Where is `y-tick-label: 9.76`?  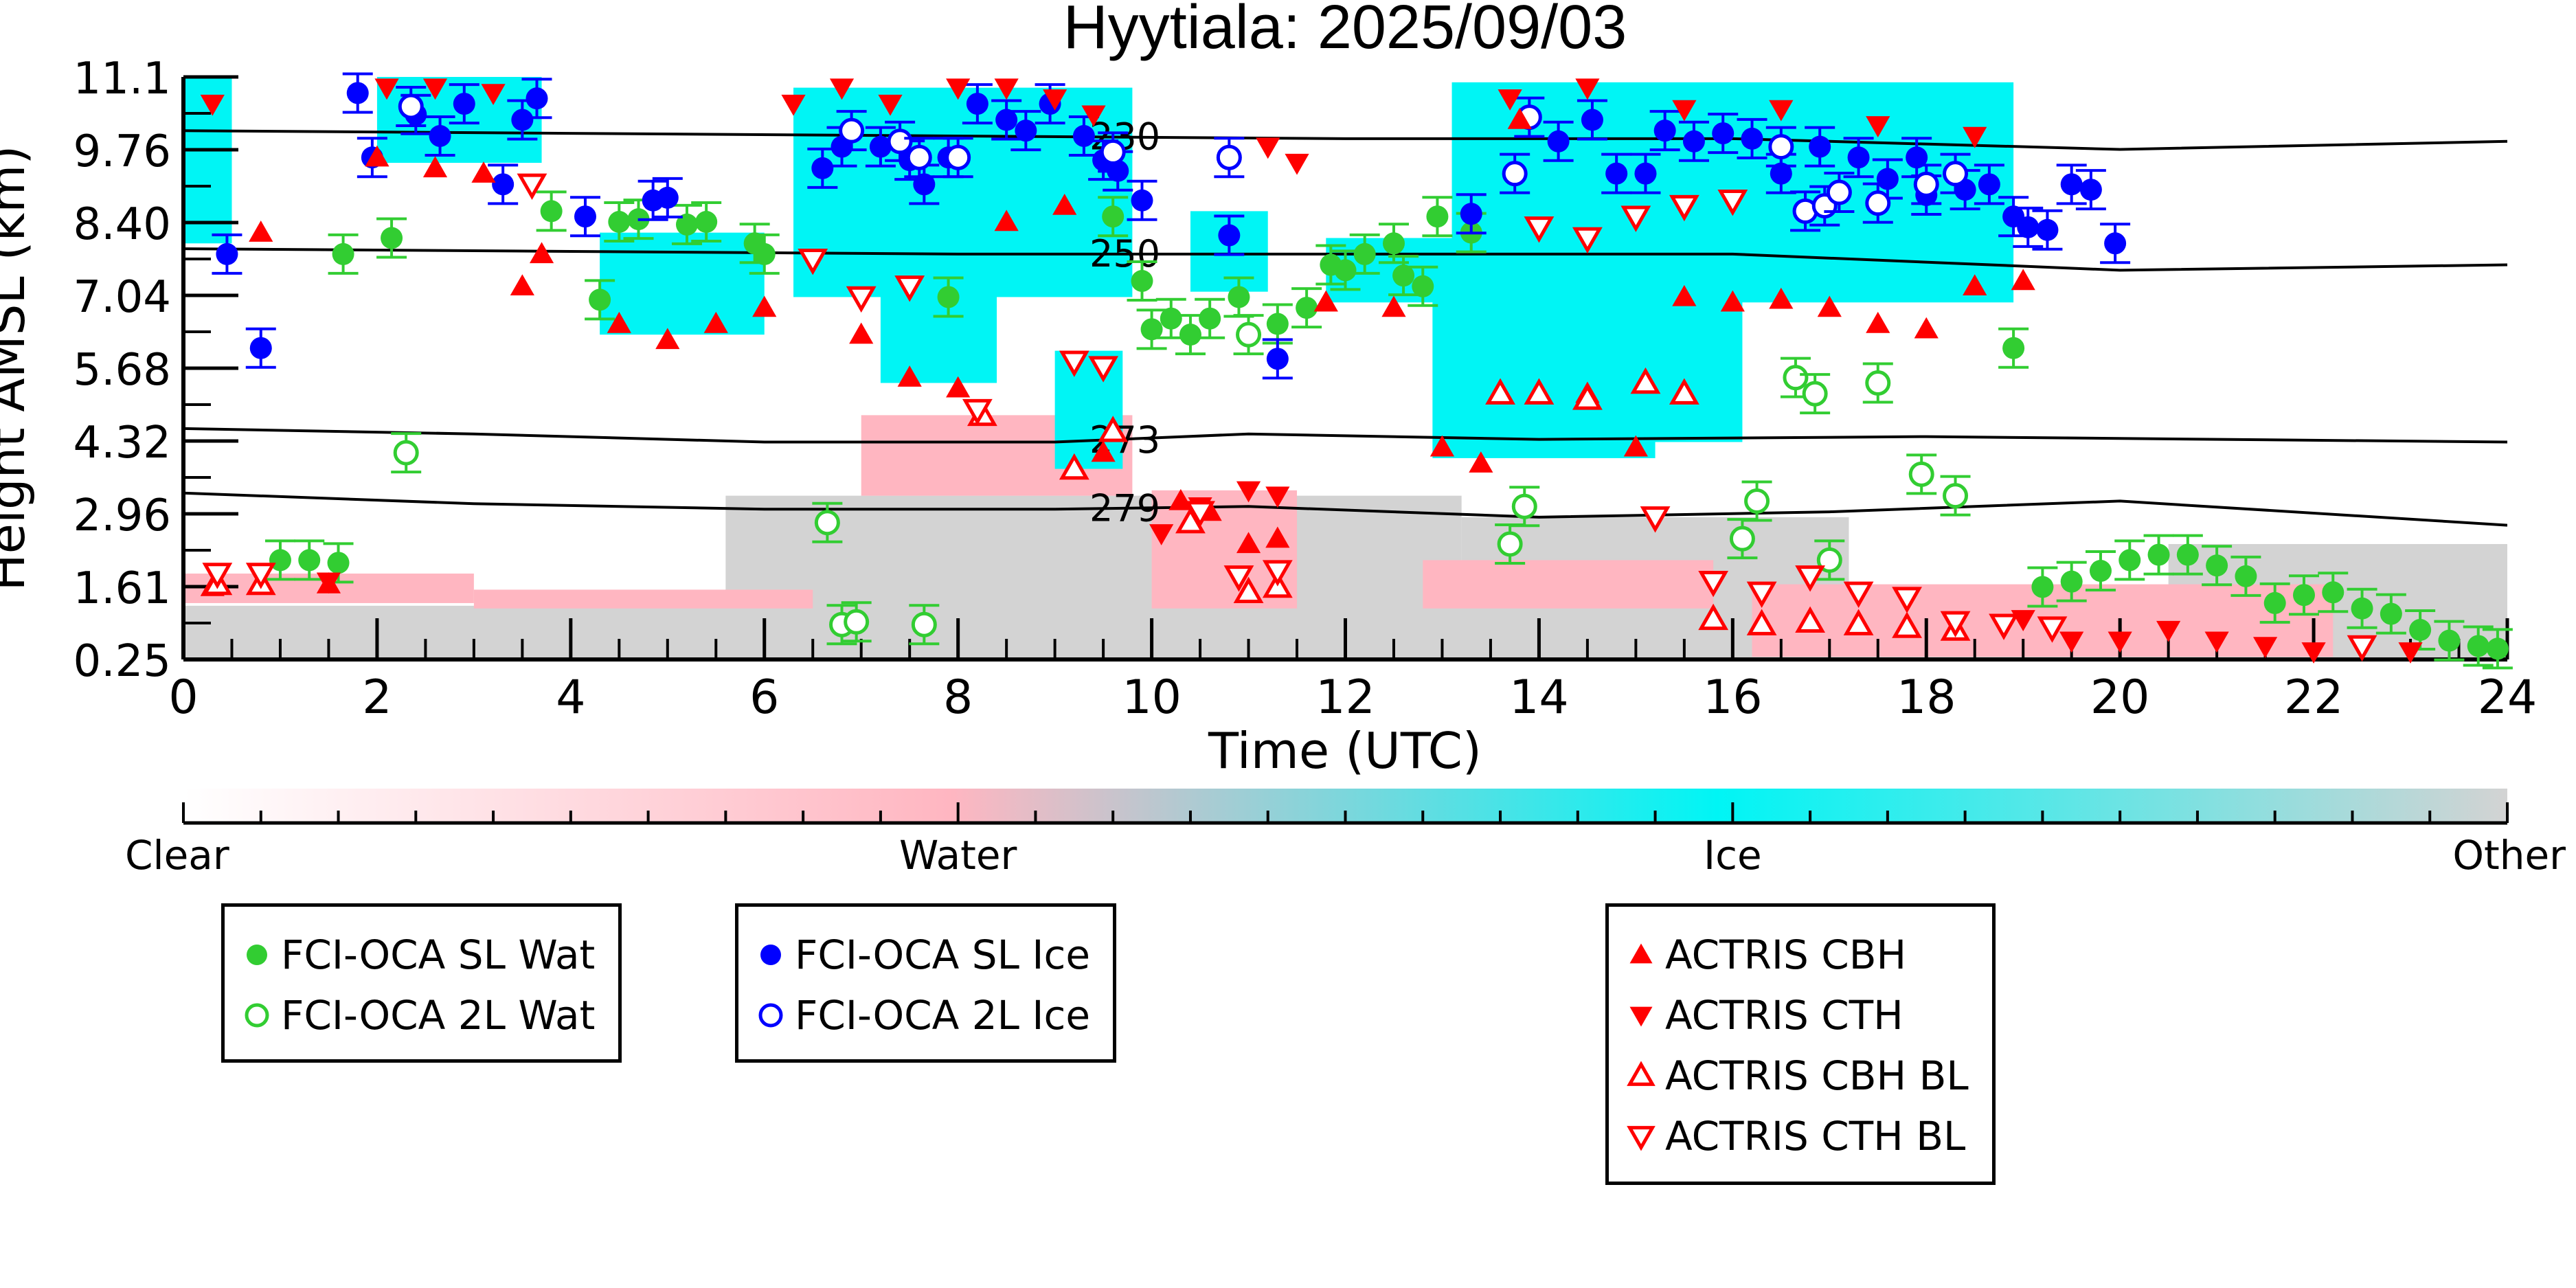 y-tick-label: 9.76 is located at coordinates (123, 151).